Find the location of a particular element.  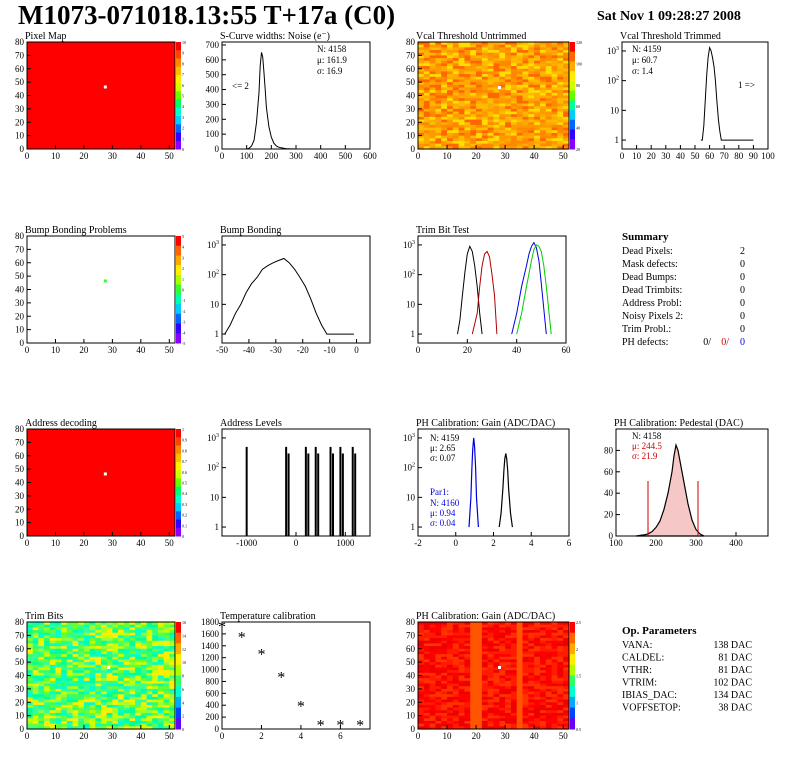

y-tick-label: 80 is located at coordinates (411, 622).